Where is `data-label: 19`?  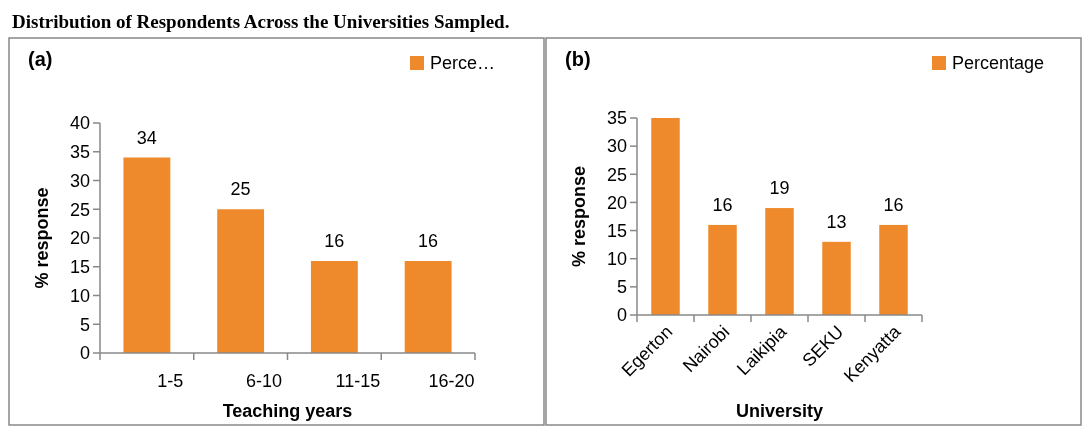 data-label: 19 is located at coordinates (779, 188).